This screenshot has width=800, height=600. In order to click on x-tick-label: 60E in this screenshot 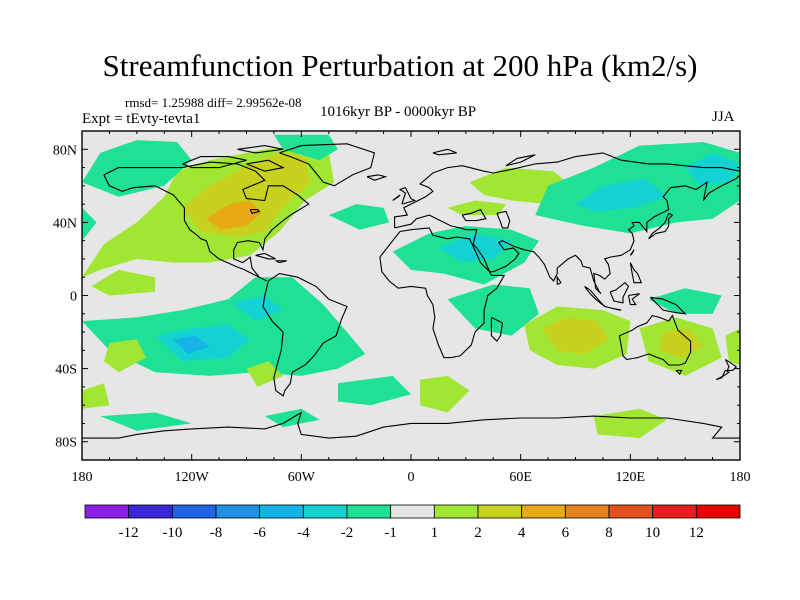, I will do `click(520, 477)`.